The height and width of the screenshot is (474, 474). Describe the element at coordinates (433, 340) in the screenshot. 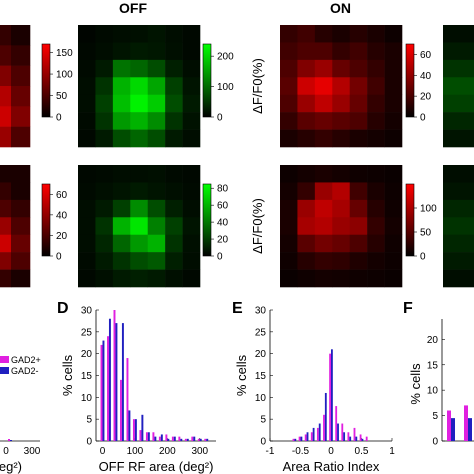

I see `y-tick-label: 20` at that location.